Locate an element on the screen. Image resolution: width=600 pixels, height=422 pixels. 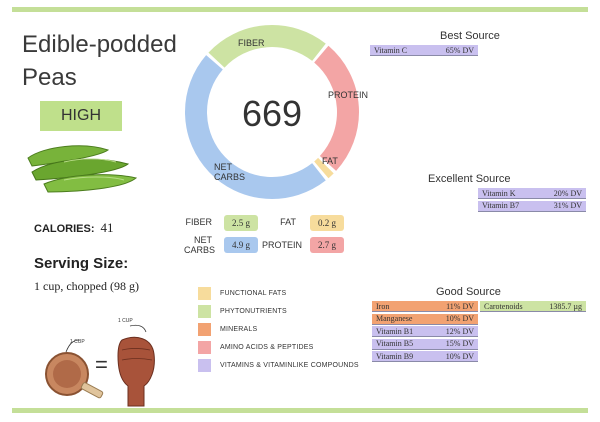
level-badge: HIGH is located at coordinates (81, 116).